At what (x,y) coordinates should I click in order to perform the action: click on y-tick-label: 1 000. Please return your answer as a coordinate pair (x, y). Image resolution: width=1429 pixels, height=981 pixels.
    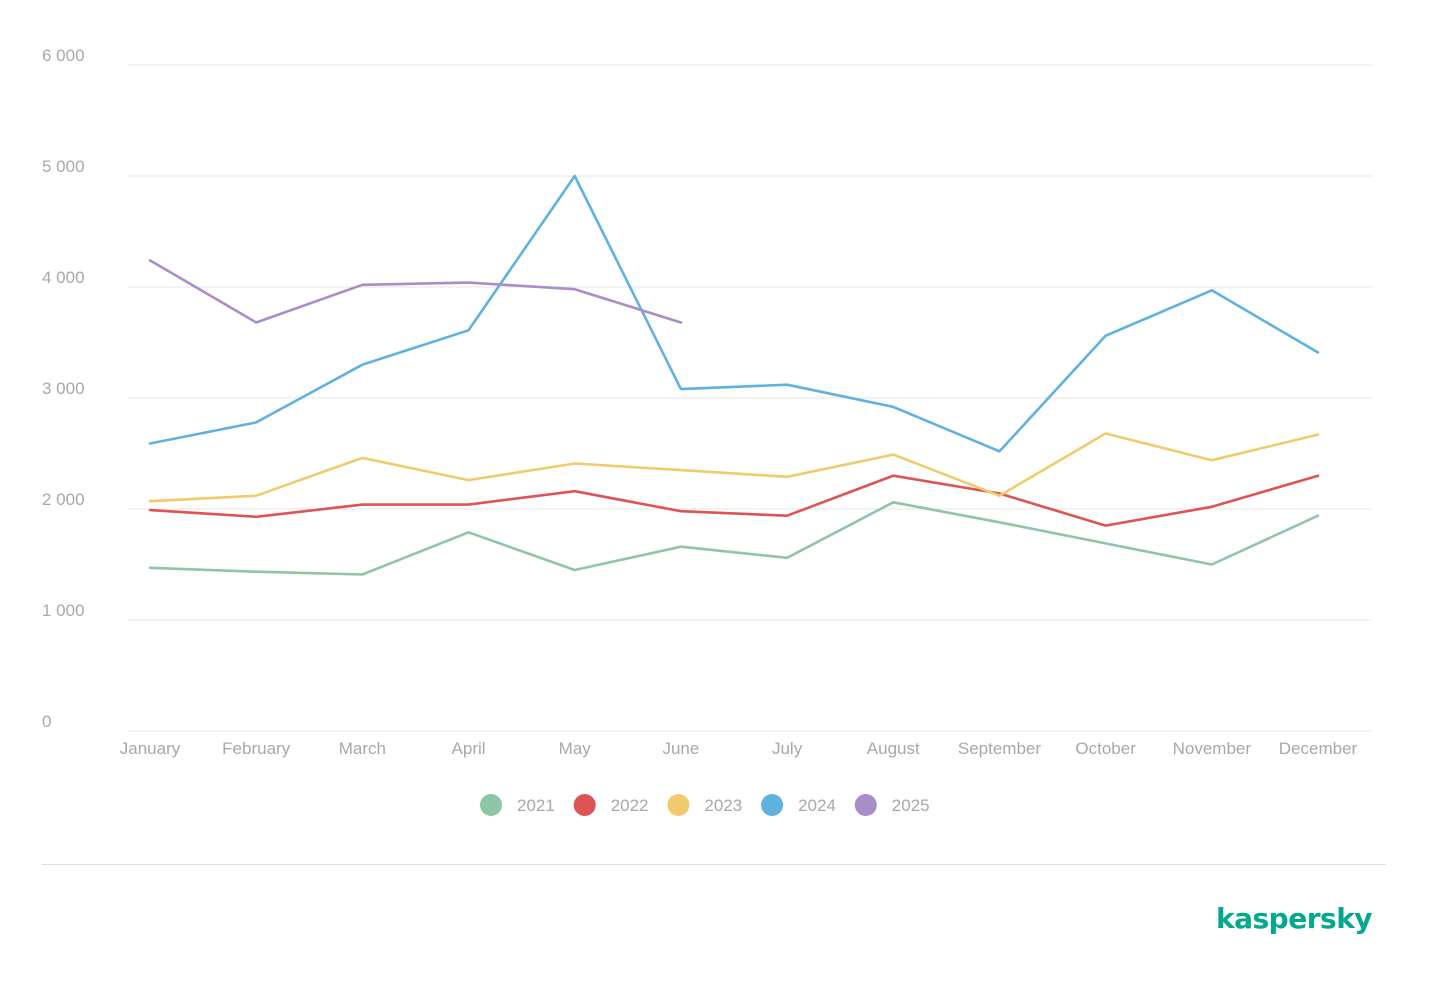
    Looking at the image, I should click on (63, 610).